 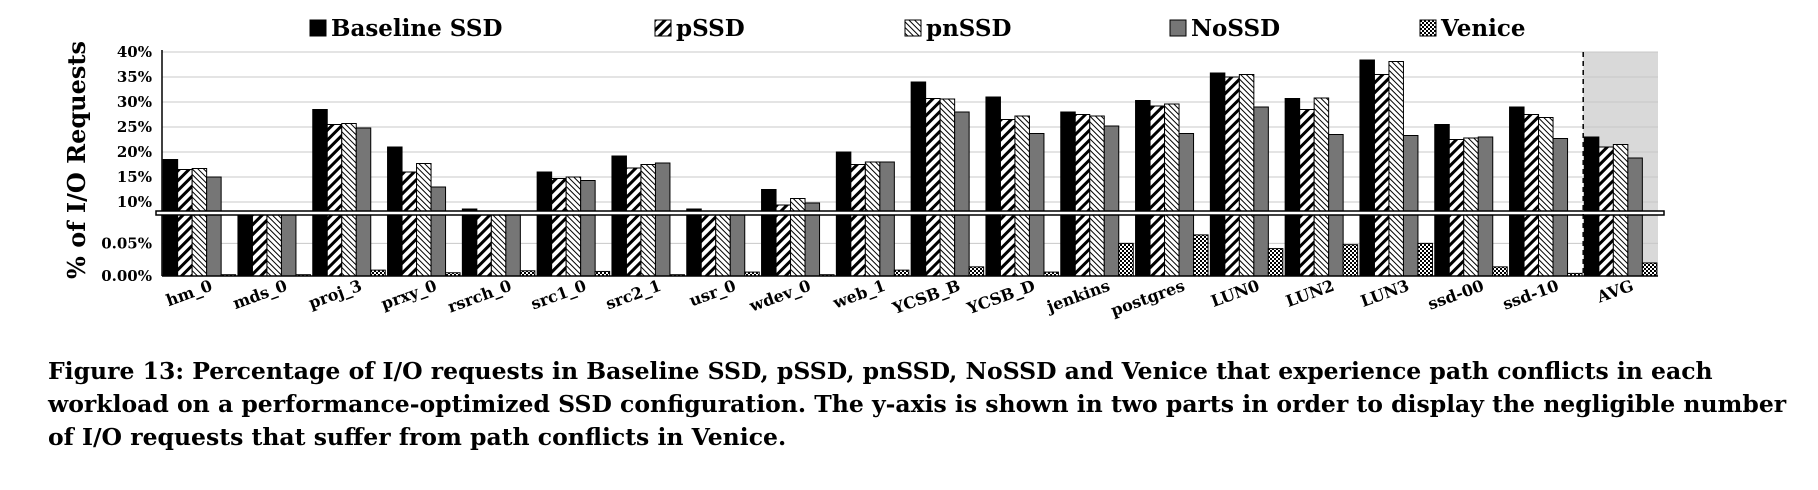 I want to click on x-tick-label: src2_1, so click(x=633, y=295).